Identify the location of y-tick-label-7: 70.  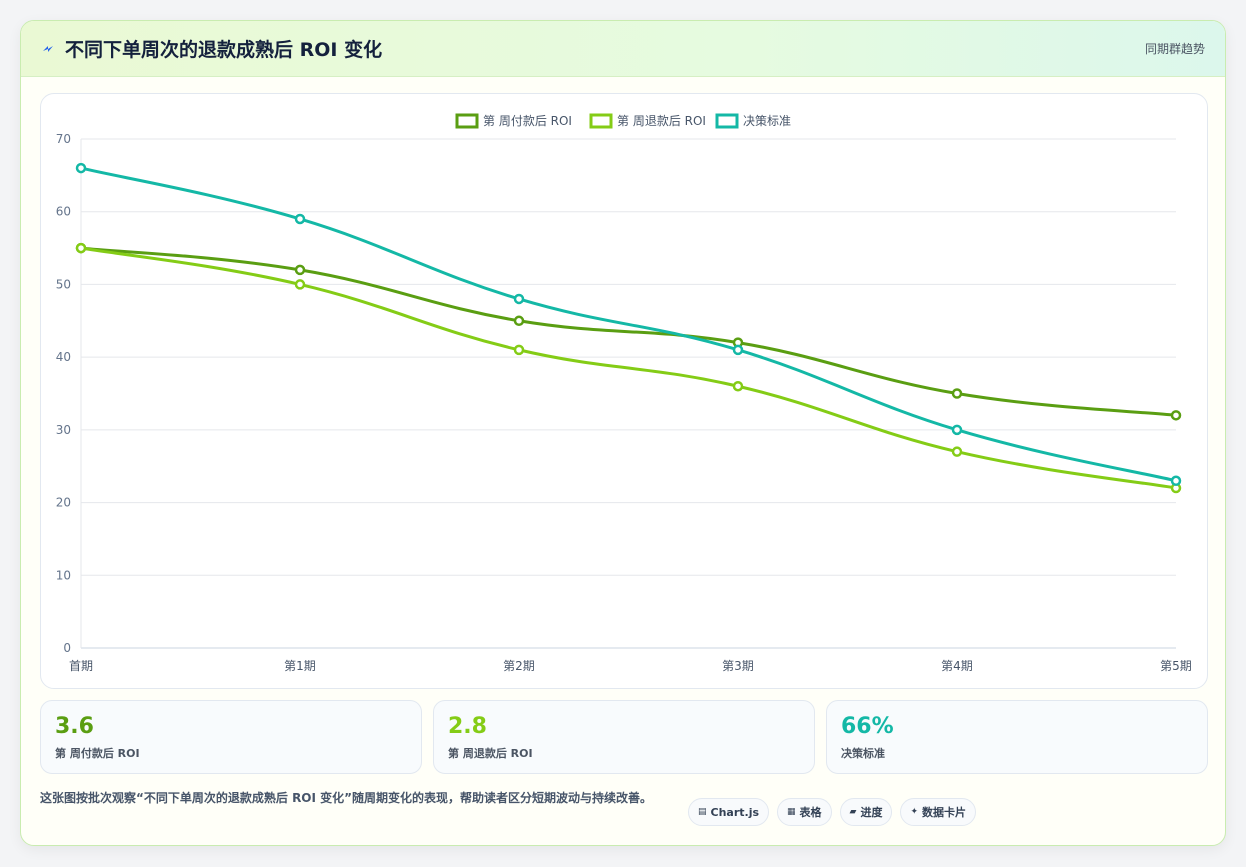
(63, 139).